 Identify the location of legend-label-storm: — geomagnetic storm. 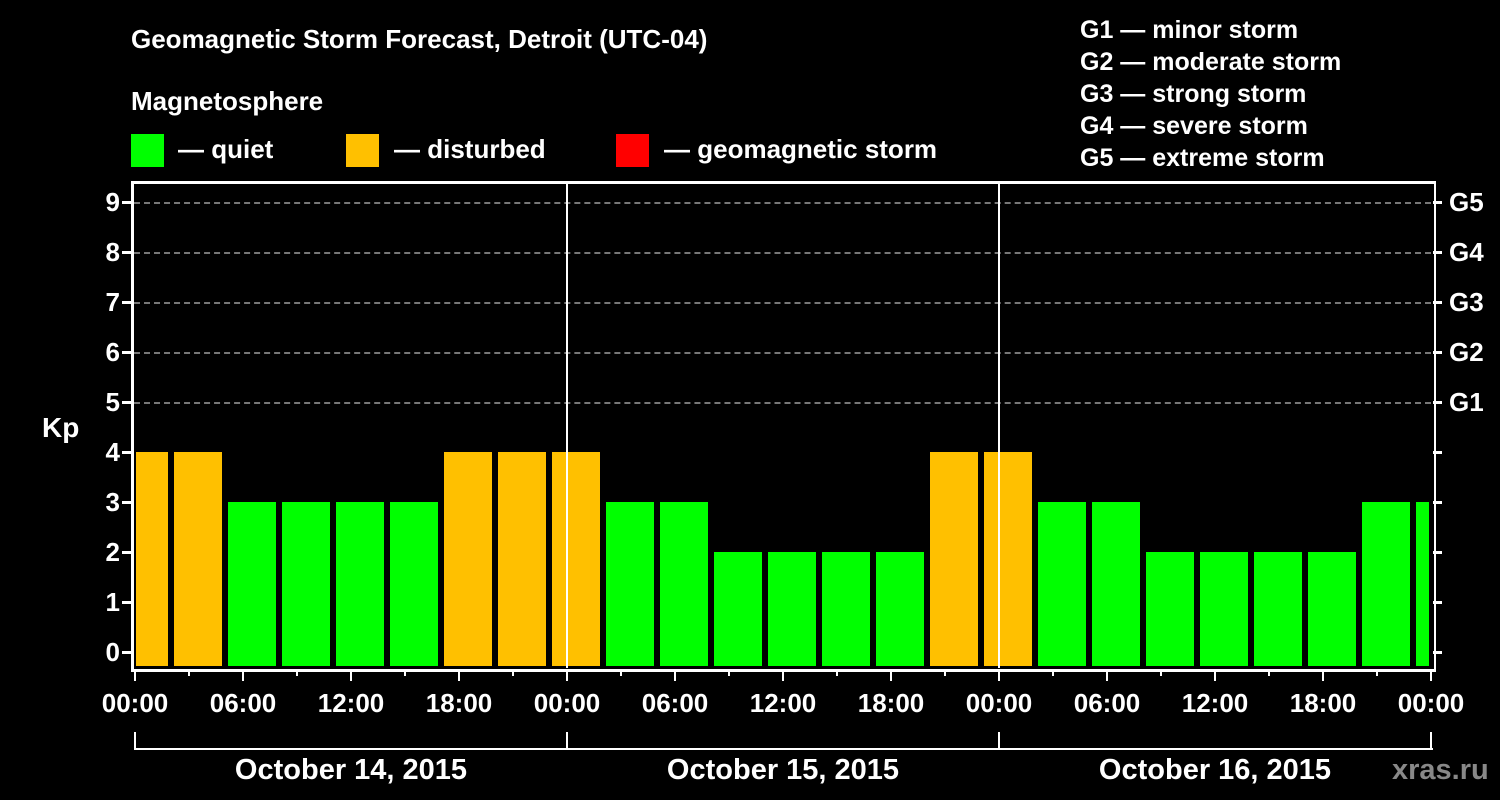
(801, 149).